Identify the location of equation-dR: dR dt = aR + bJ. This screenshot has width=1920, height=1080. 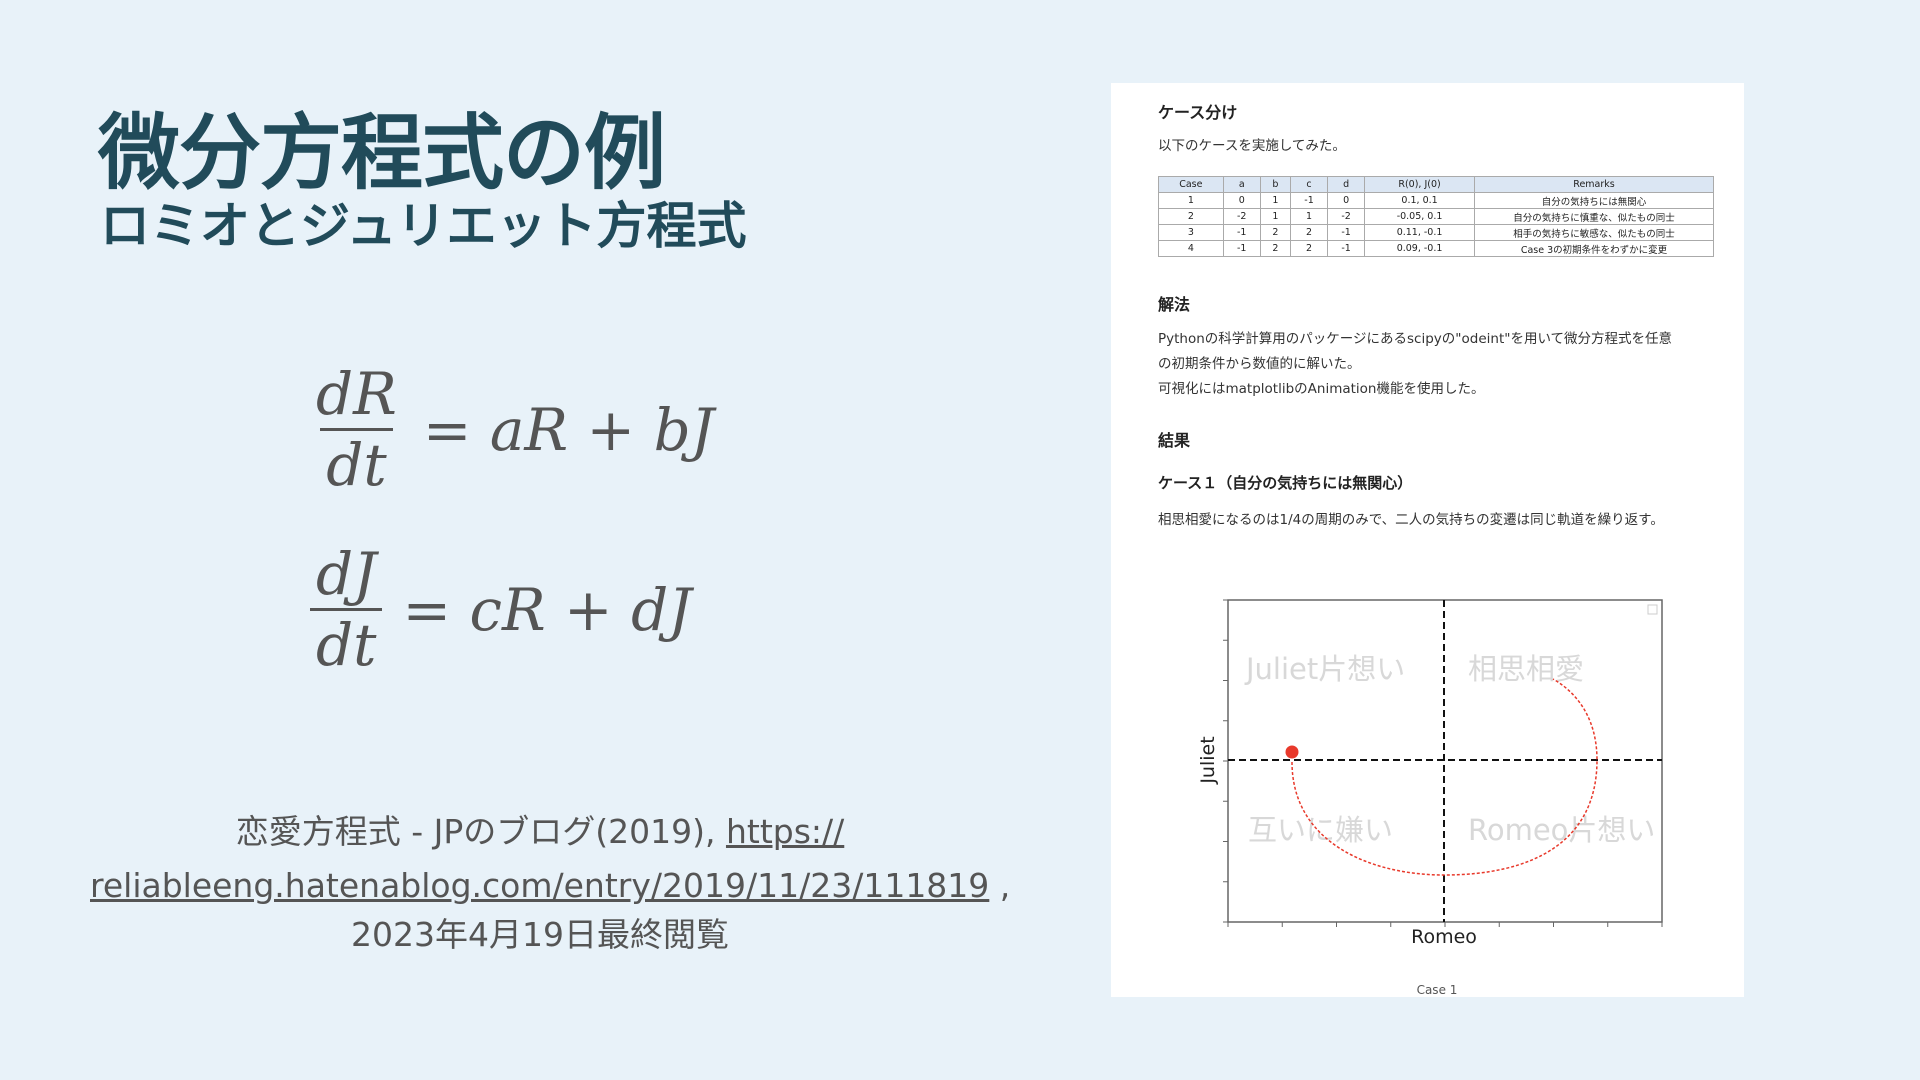
(512, 429).